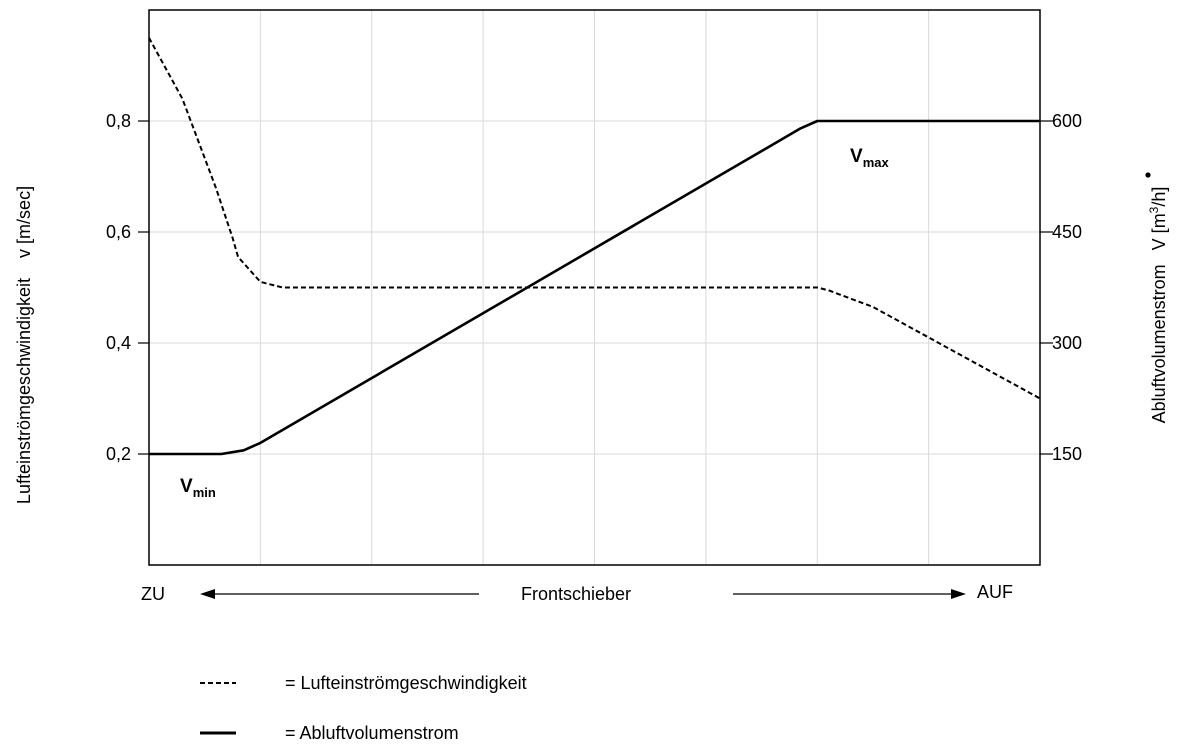  I want to click on y-axis-left-title: Lufteinströmgeschwindigkeit v [m/sec], so click(24, 345).